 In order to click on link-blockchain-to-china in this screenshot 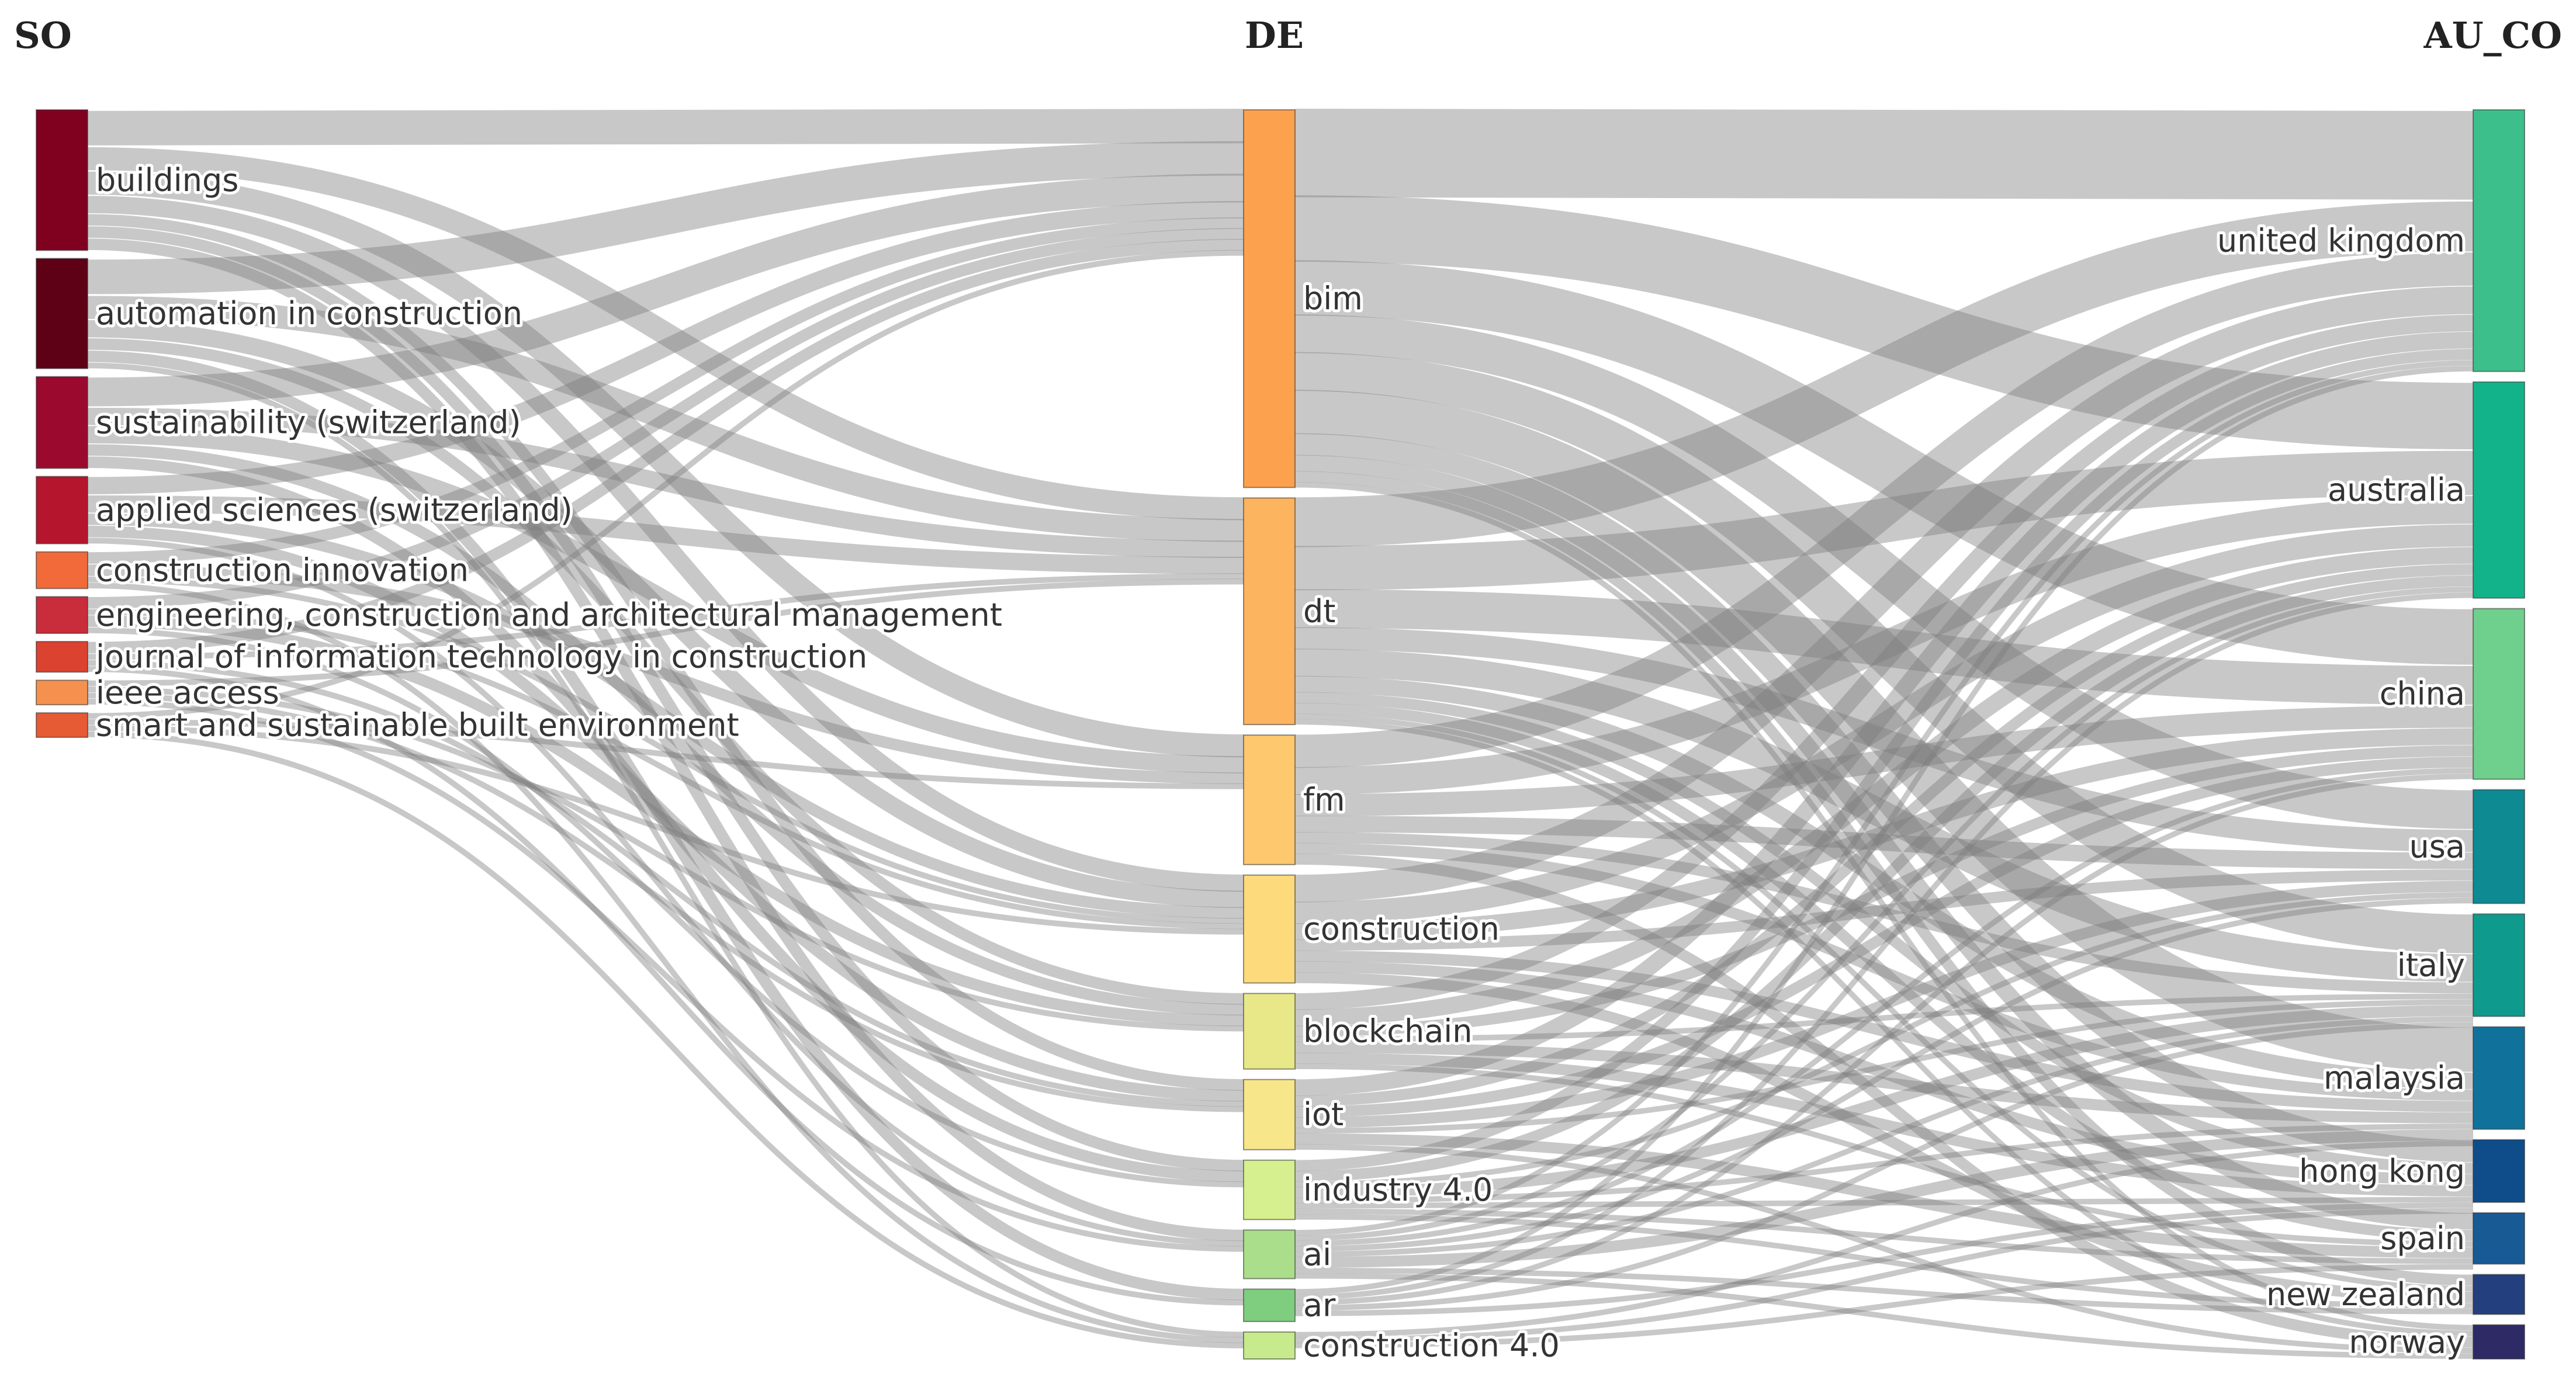, I will do `click(1884, 891)`.